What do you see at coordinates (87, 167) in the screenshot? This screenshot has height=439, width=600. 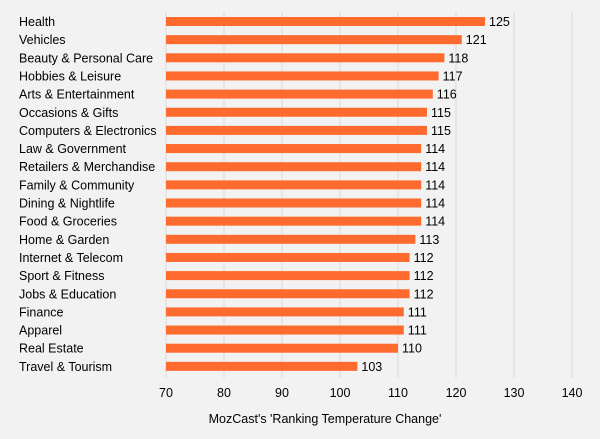 I see `category-label: Retailers & Merchandise` at bounding box center [87, 167].